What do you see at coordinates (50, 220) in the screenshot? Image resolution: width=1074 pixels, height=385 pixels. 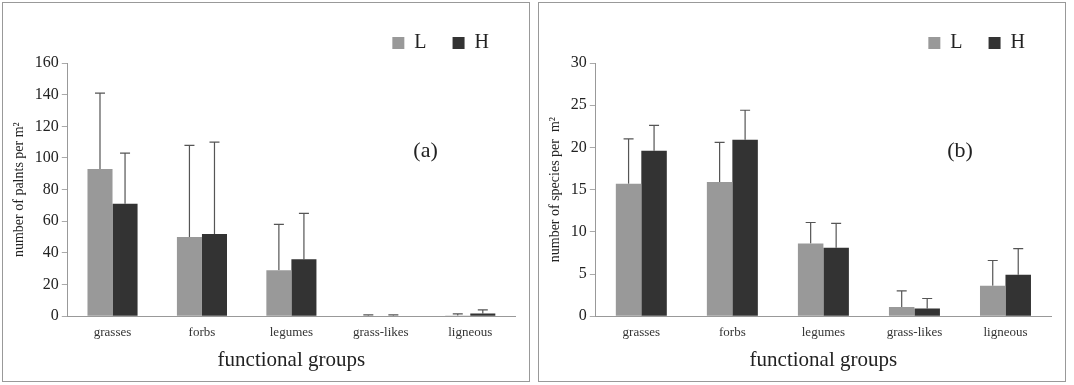 I see `y-tick-label: 60` at bounding box center [50, 220].